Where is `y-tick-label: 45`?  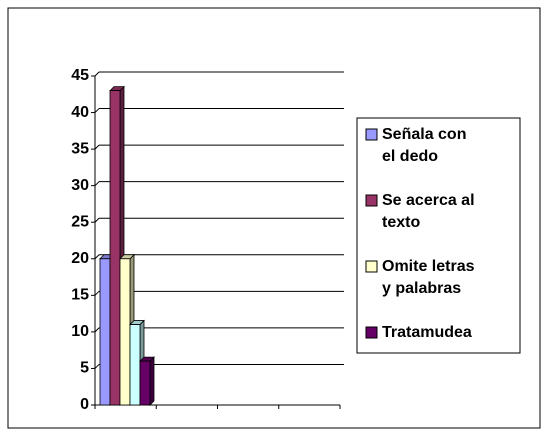
y-tick-label: 45 is located at coordinates (80, 75).